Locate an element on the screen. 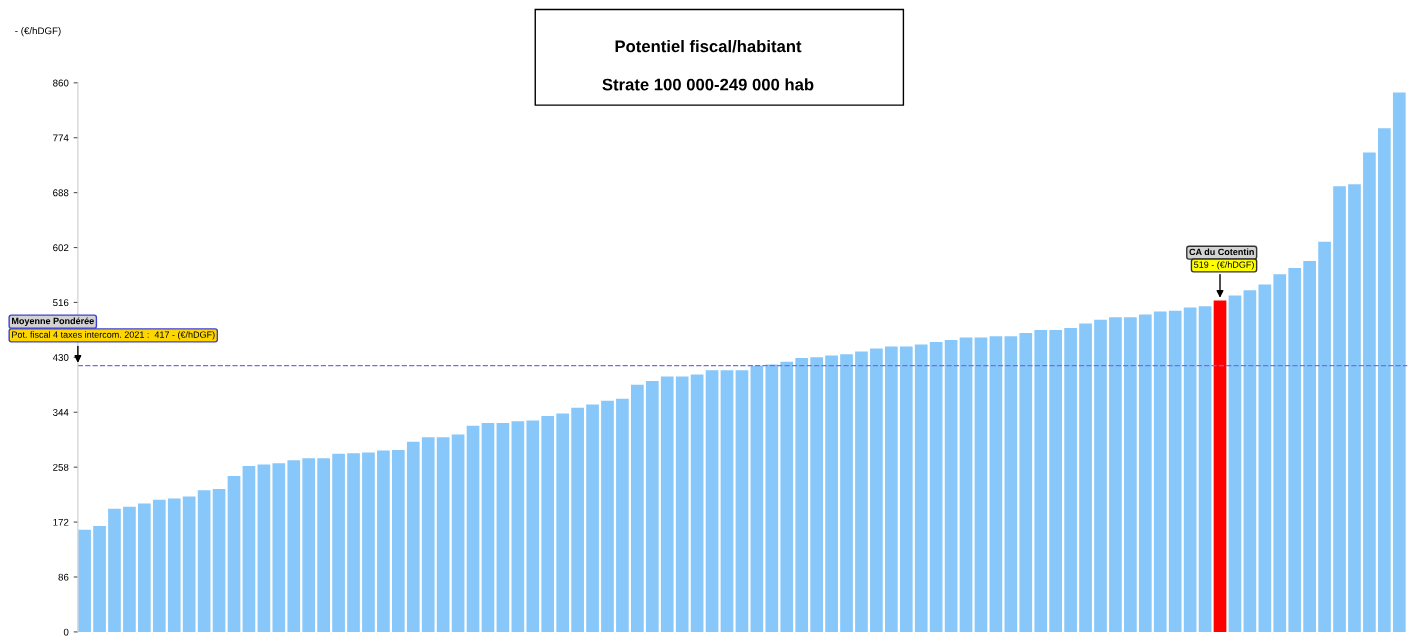 The width and height of the screenshot is (1416, 637). y-tick-label: 344 is located at coordinates (61, 412).